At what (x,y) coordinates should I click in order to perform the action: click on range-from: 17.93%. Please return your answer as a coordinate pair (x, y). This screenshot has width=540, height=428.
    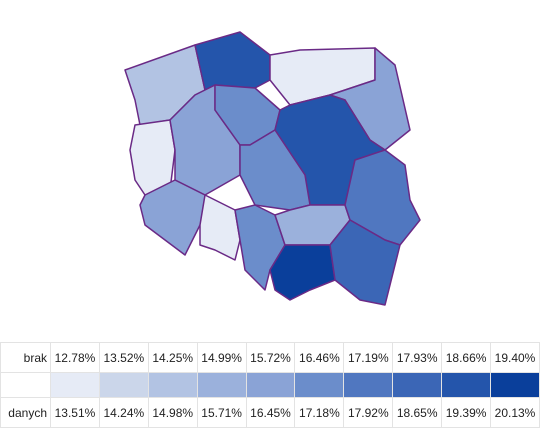
    Looking at the image, I should click on (417, 357).